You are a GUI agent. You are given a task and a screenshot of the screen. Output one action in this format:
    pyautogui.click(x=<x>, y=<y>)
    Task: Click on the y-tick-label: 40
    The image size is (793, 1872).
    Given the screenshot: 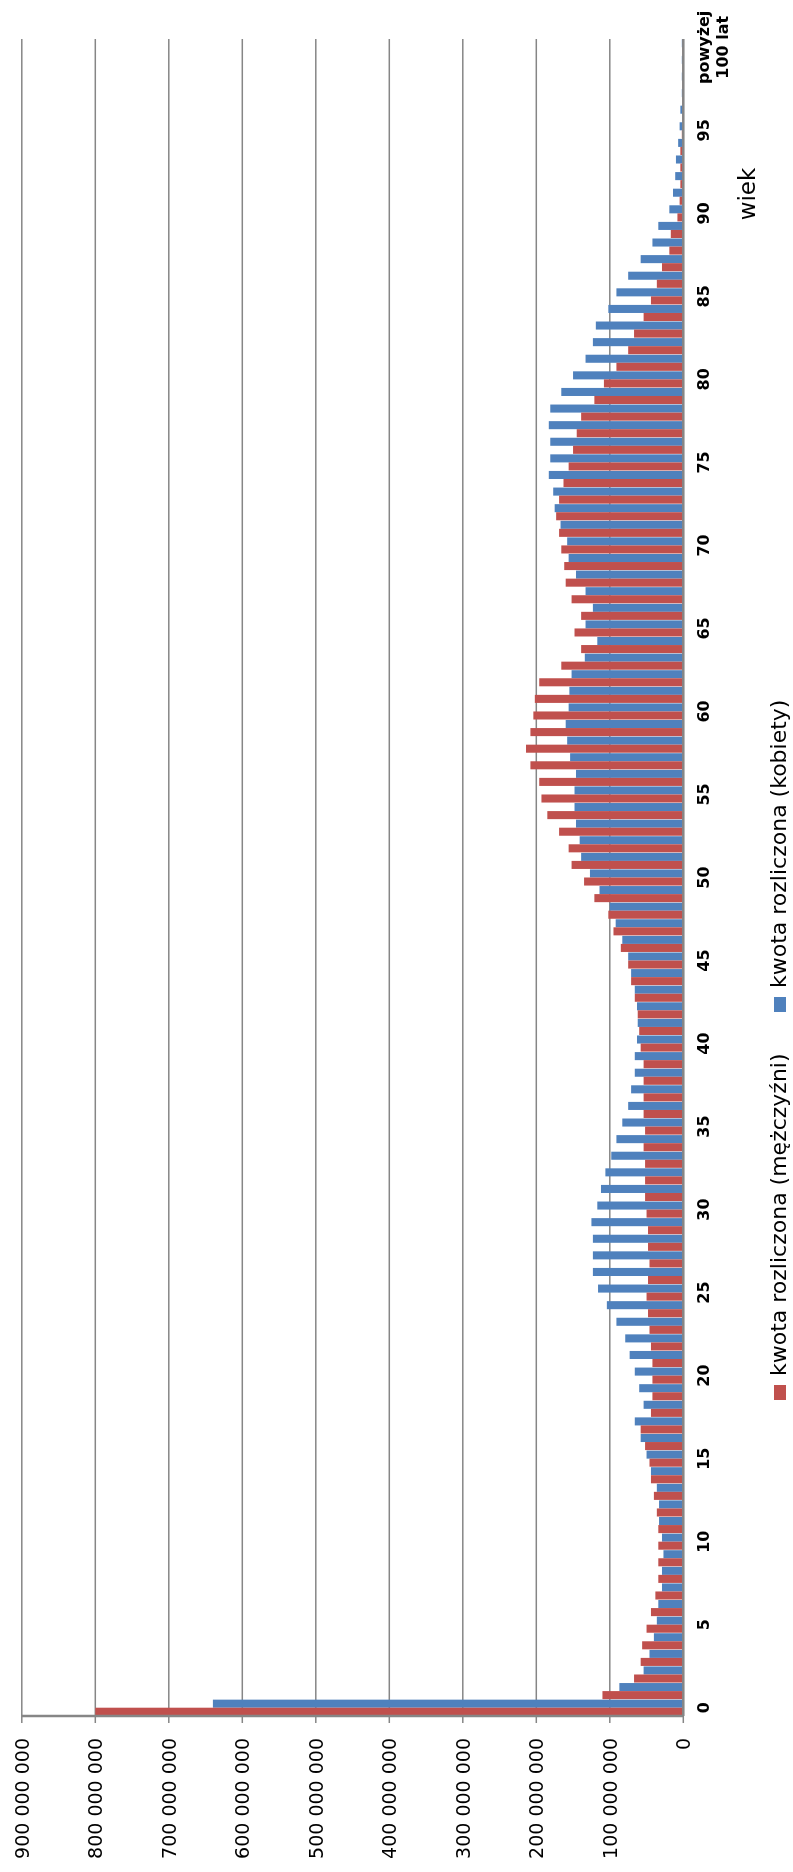 What is the action you would take?
    pyautogui.click(x=704, y=1043)
    